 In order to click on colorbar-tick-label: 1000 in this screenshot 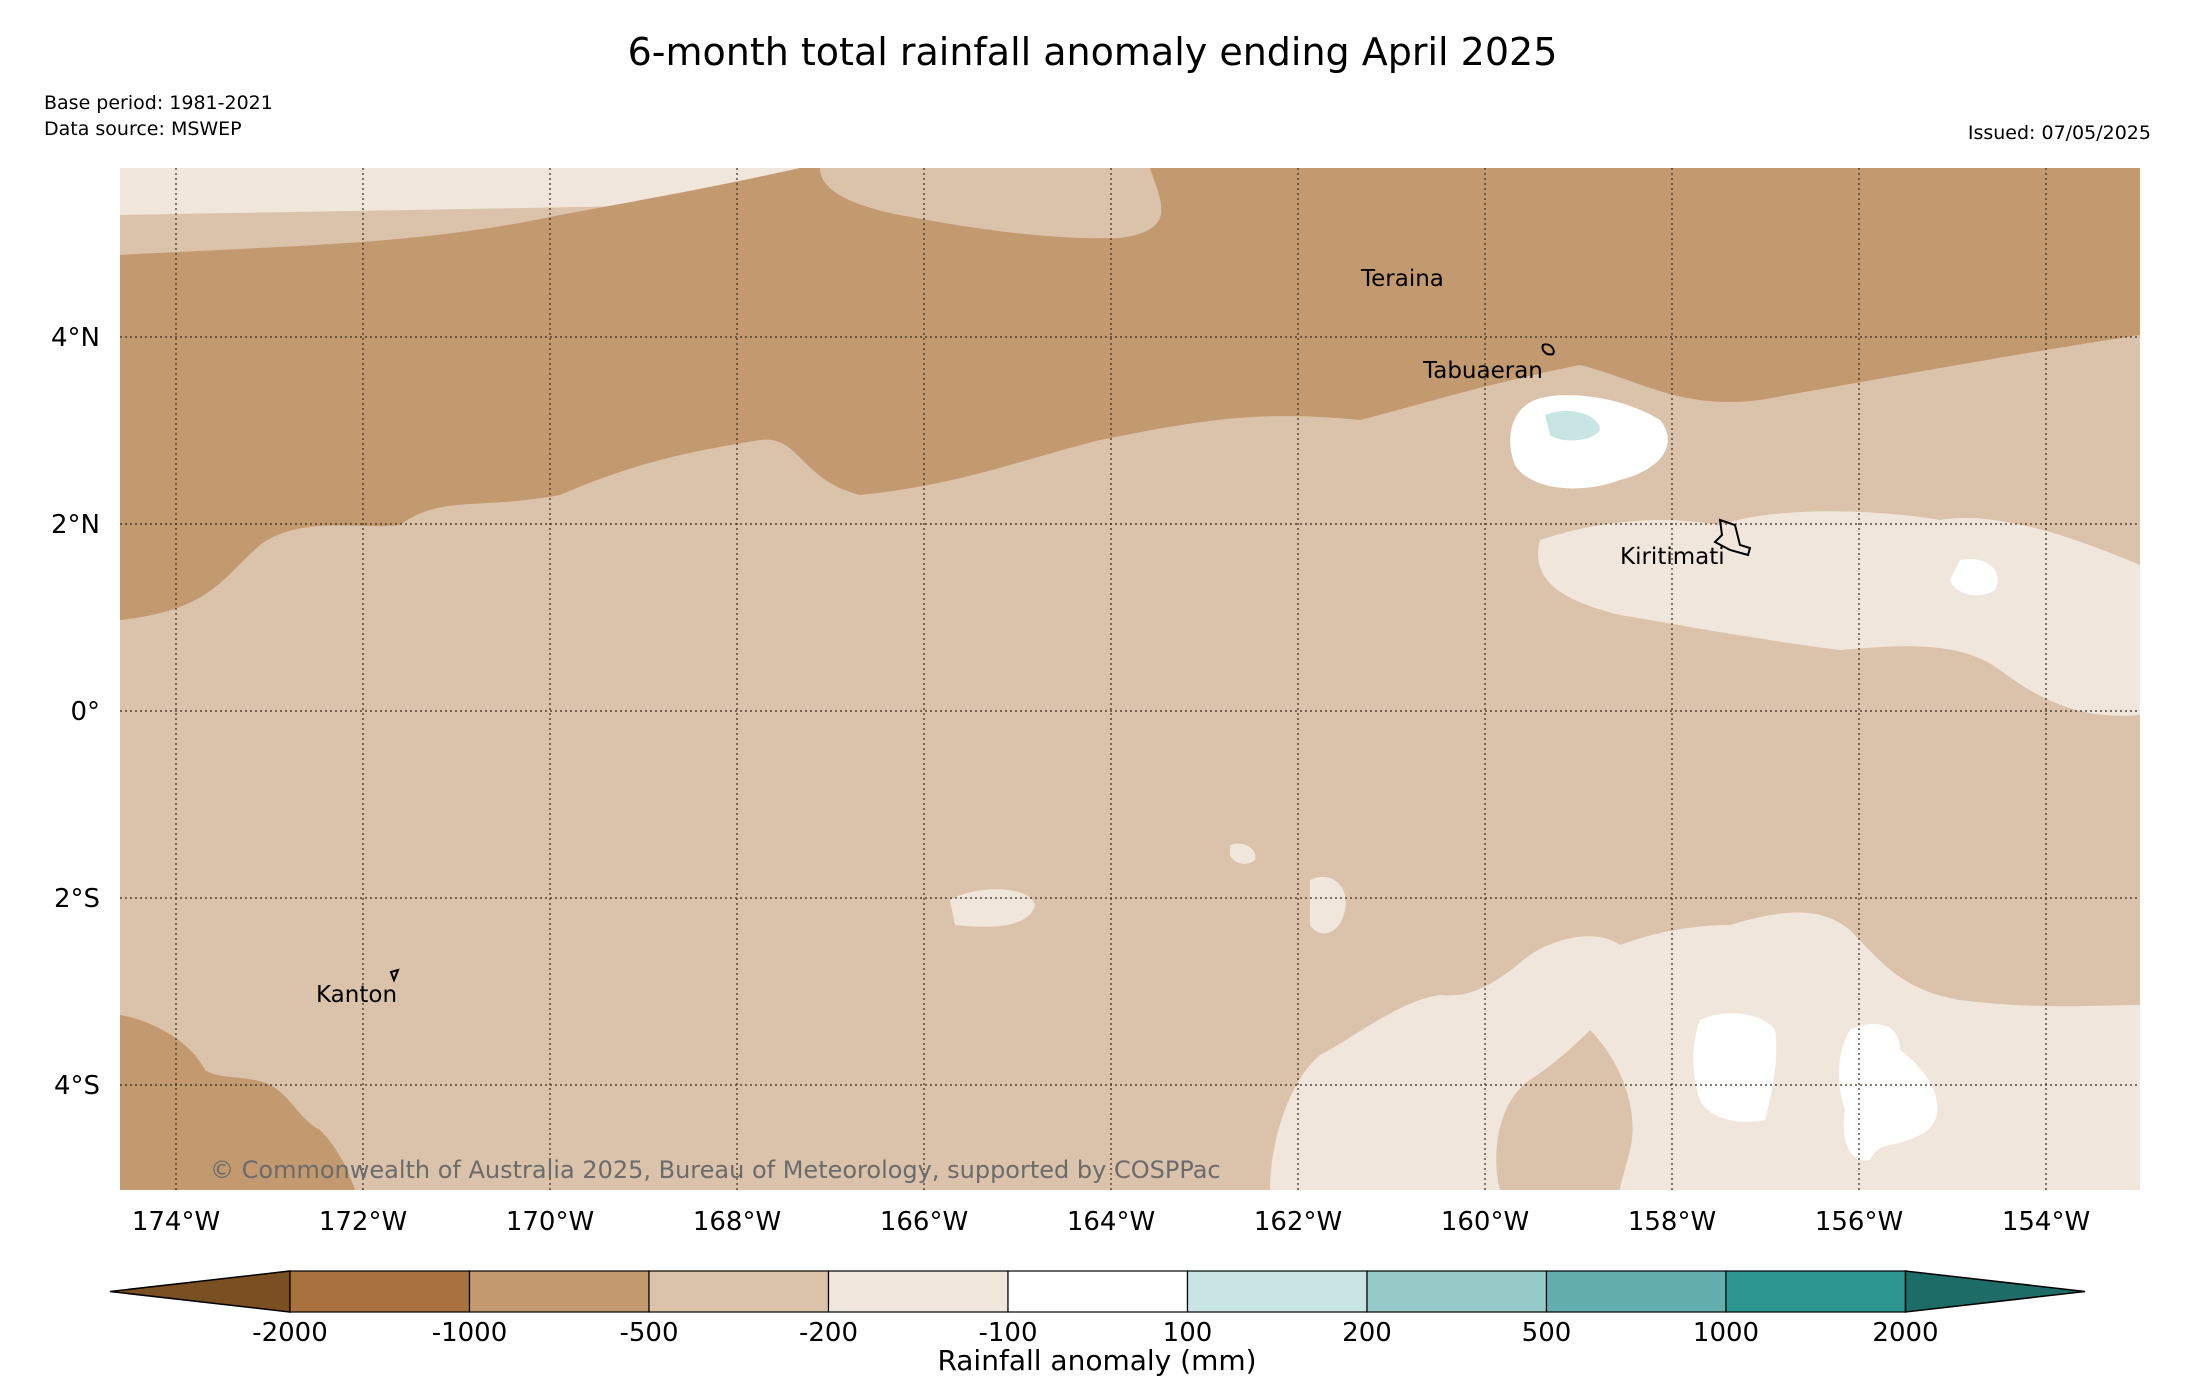, I will do `click(1726, 1333)`.